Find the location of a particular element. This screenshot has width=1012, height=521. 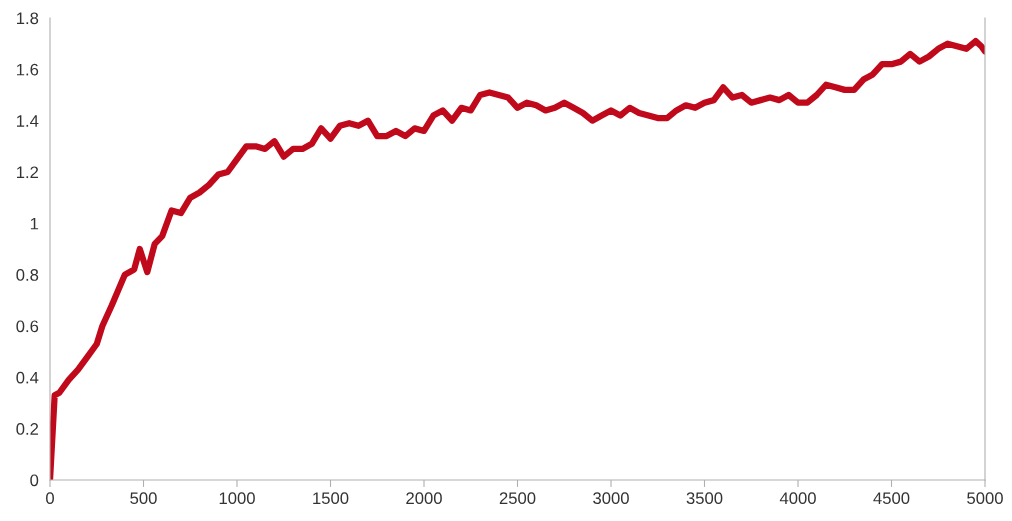

x-tick-label: 0 is located at coordinates (50, 498).